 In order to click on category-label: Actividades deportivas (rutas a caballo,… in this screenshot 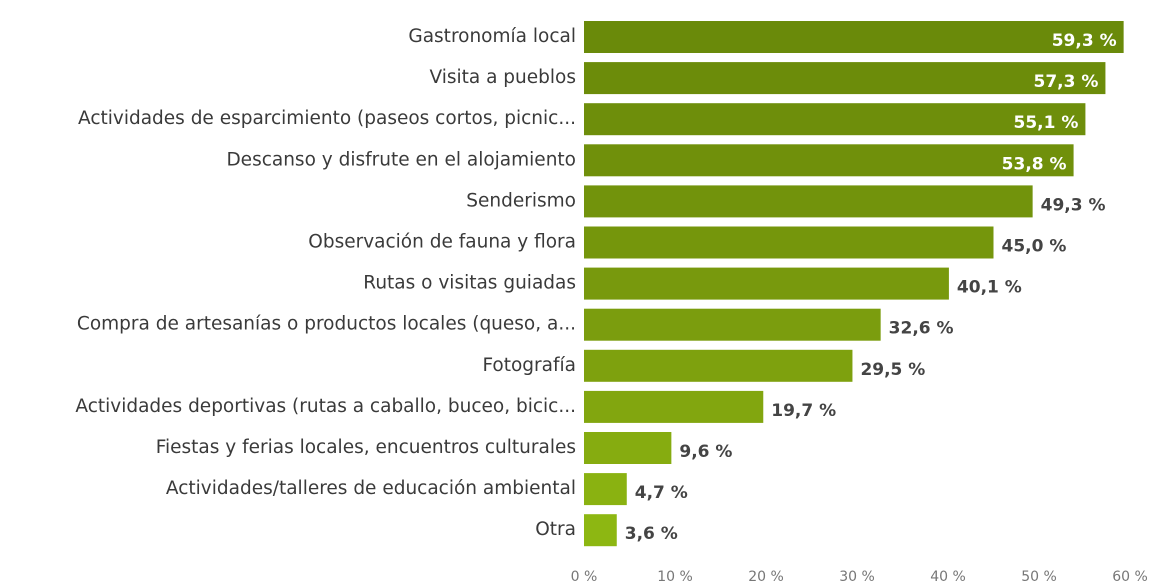, I will do `click(325, 406)`.